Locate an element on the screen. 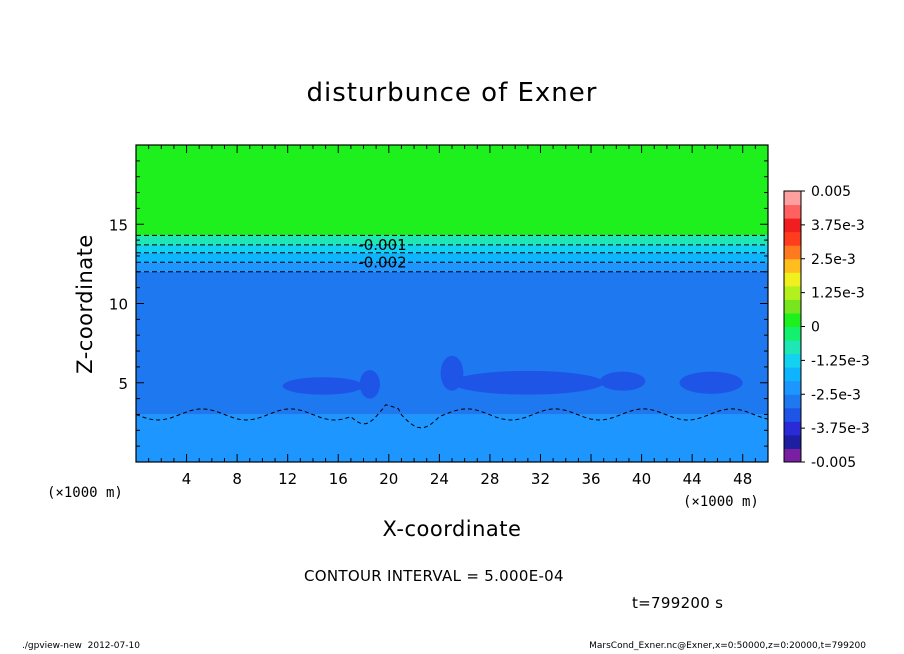 This screenshot has width=904, height=654. contour-label: -0.001 is located at coordinates (382, 245).